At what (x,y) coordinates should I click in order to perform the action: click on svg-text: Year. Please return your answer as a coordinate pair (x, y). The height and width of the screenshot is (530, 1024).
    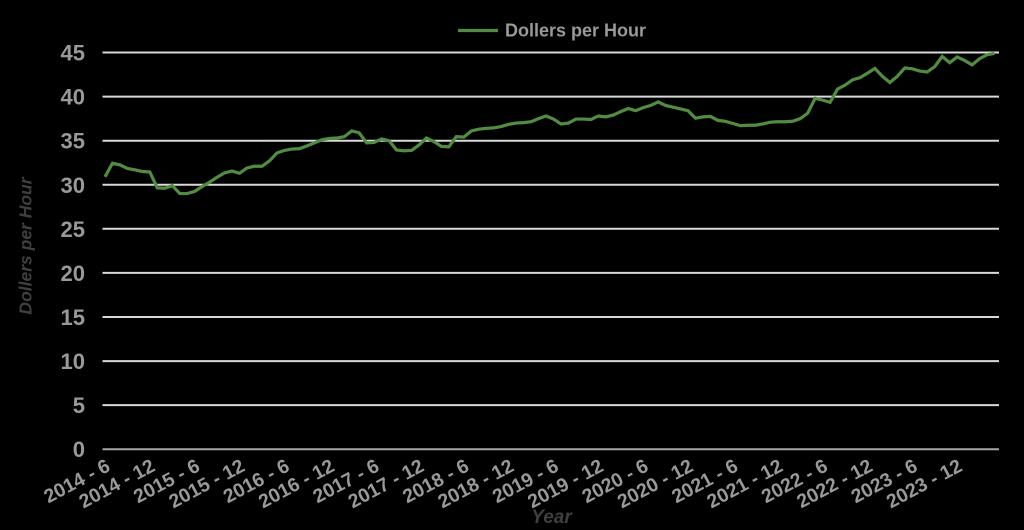
    Looking at the image, I should click on (552, 517).